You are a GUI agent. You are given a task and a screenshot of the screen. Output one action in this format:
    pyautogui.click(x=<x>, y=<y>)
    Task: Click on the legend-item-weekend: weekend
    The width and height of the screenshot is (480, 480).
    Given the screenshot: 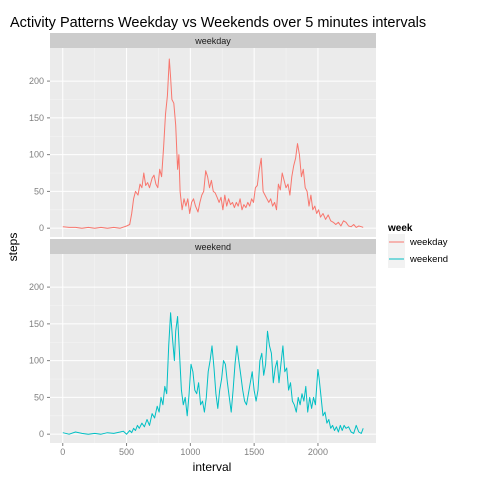 What is the action you would take?
    pyautogui.click(x=418, y=259)
    